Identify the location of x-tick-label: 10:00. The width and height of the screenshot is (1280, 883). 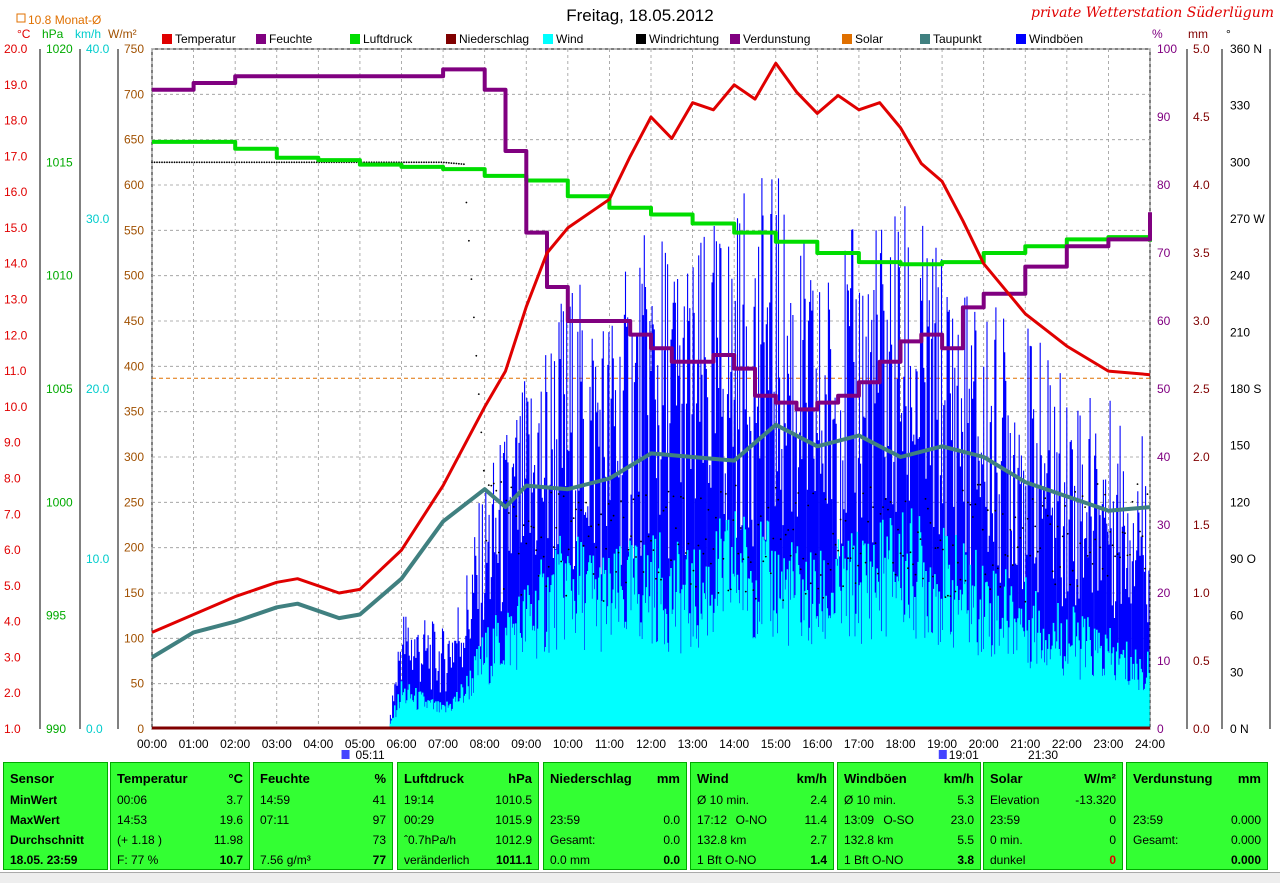
(568, 744).